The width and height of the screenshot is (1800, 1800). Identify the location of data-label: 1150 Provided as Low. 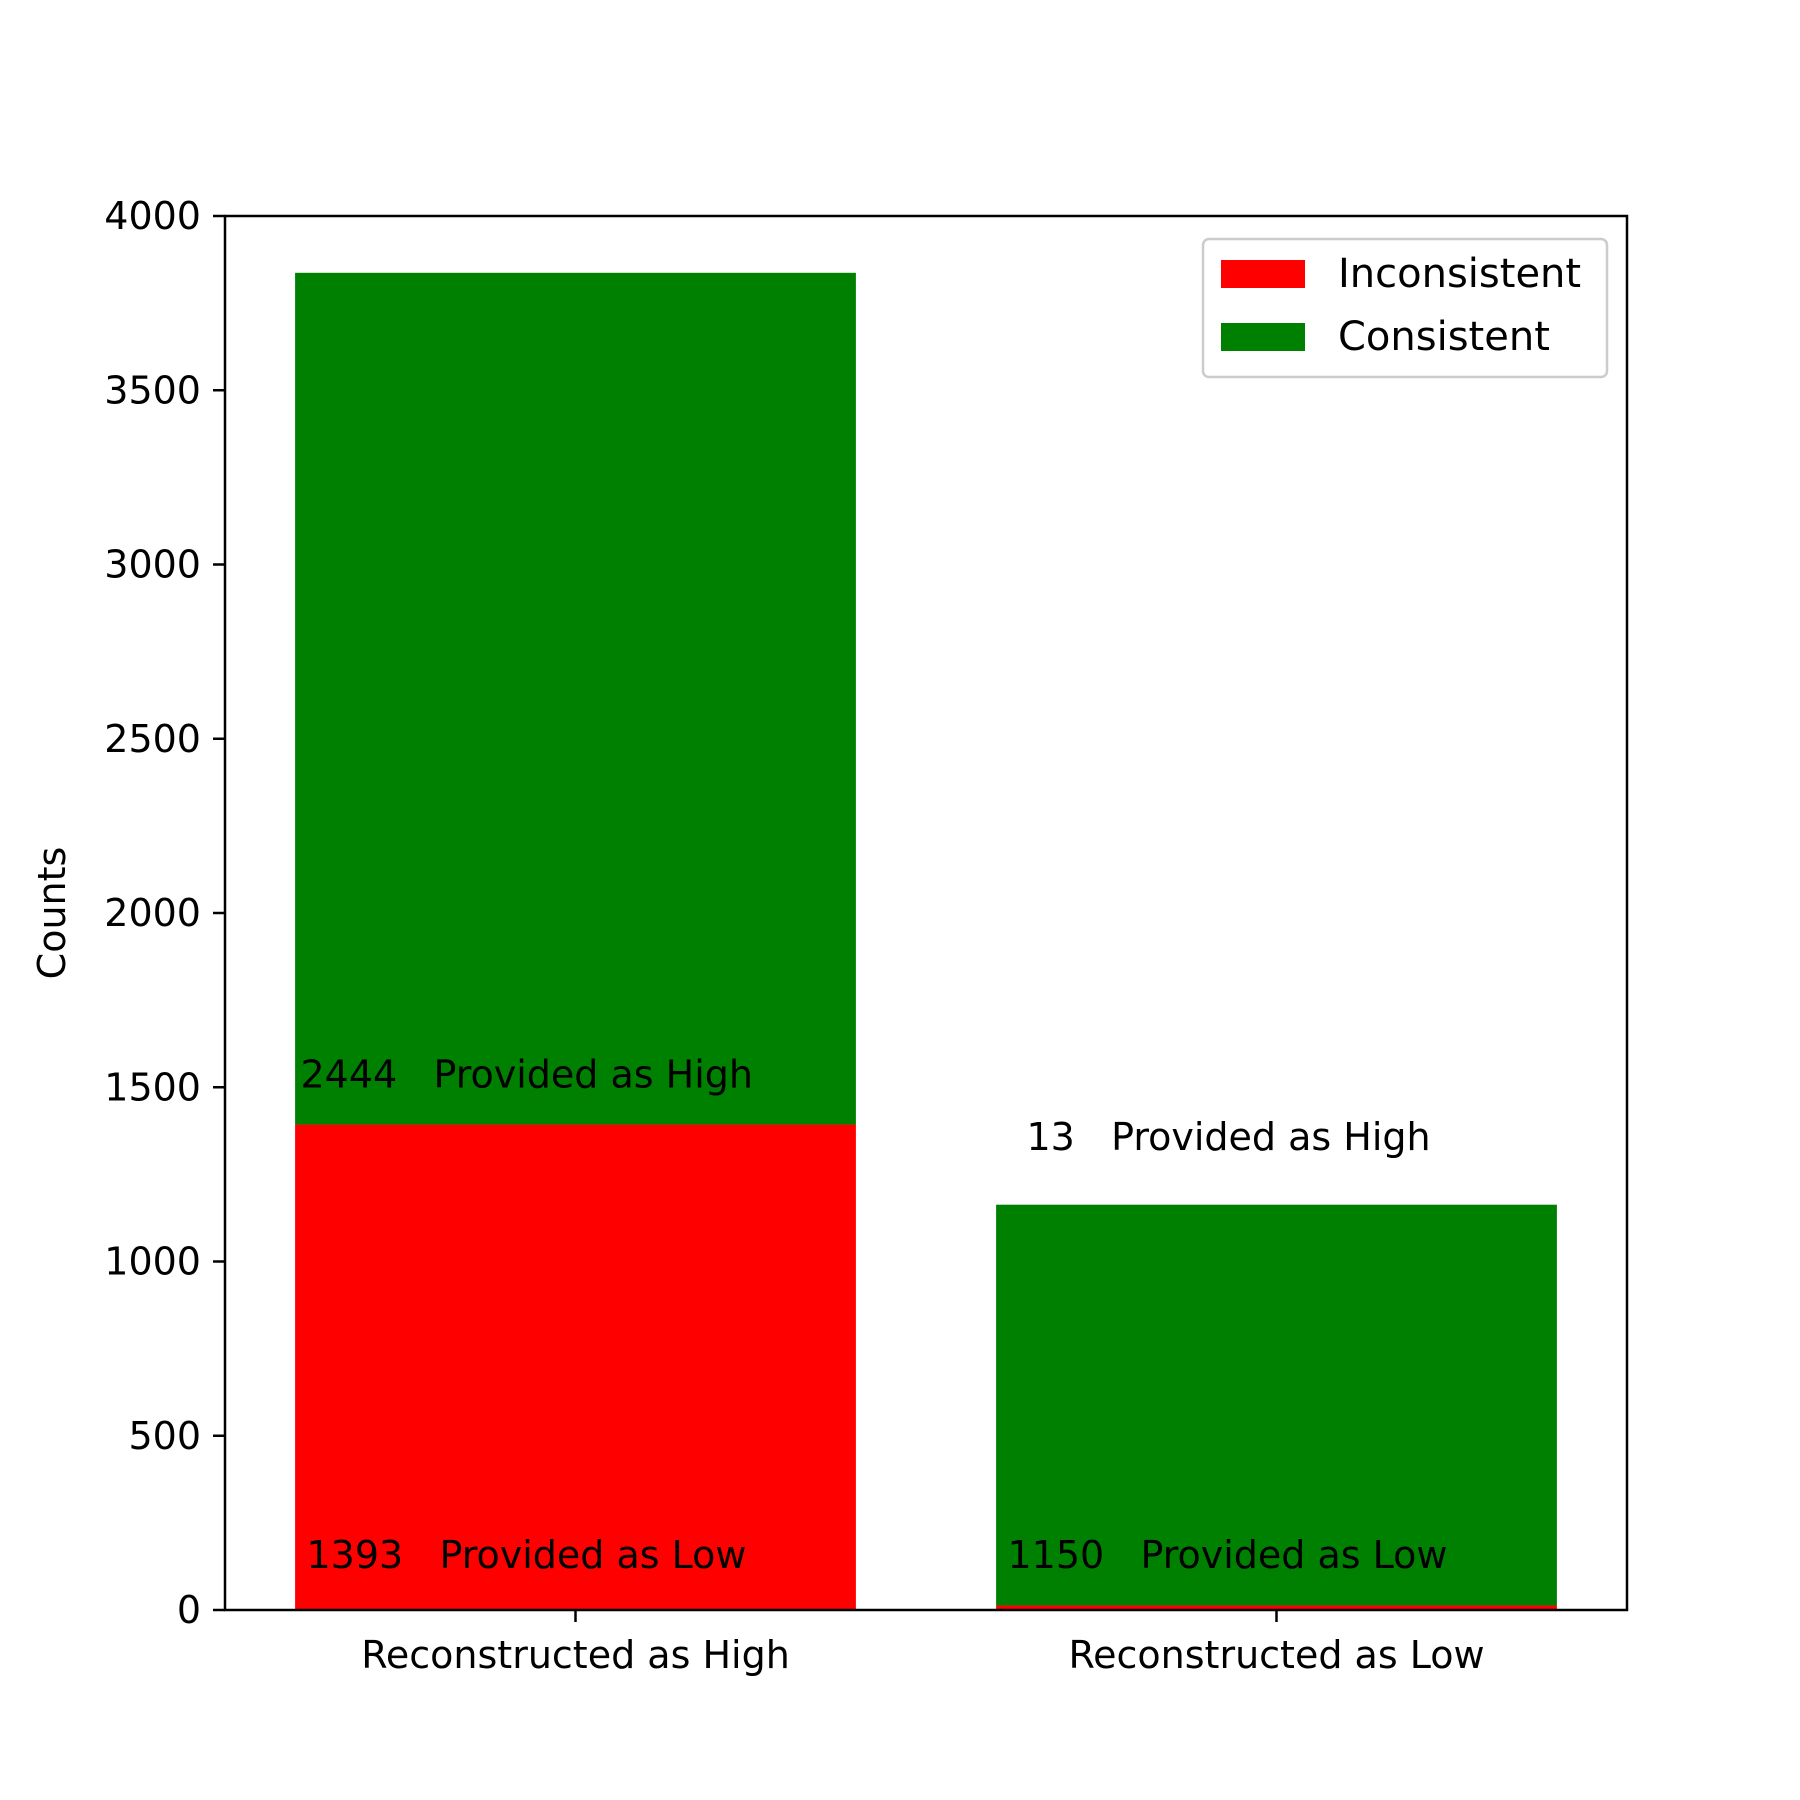
(1228, 1555).